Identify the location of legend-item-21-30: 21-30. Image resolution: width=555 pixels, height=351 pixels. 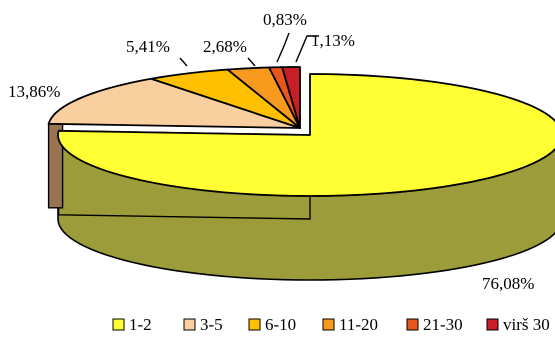
(434, 324).